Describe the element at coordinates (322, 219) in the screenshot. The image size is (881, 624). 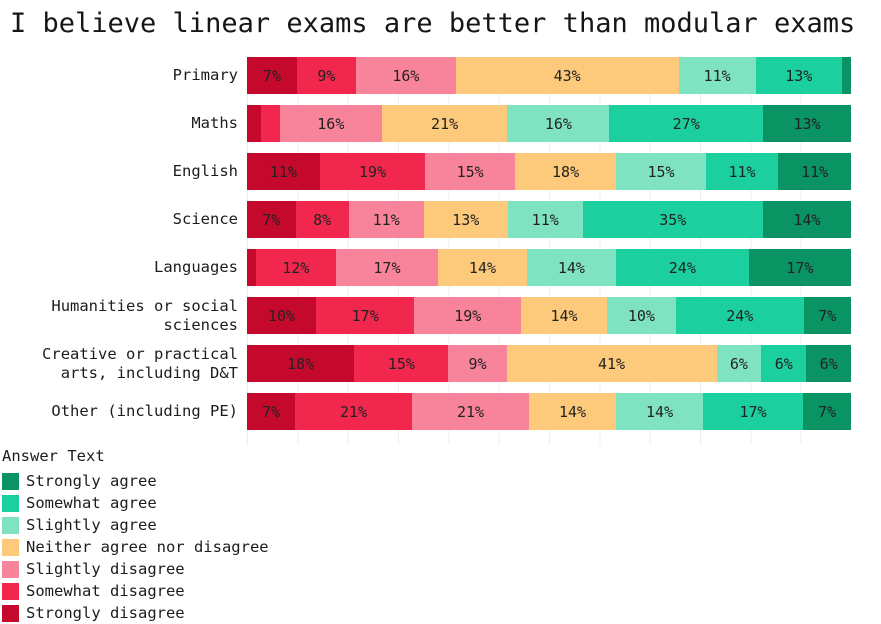
I see `bar-segment: 8%` at that location.